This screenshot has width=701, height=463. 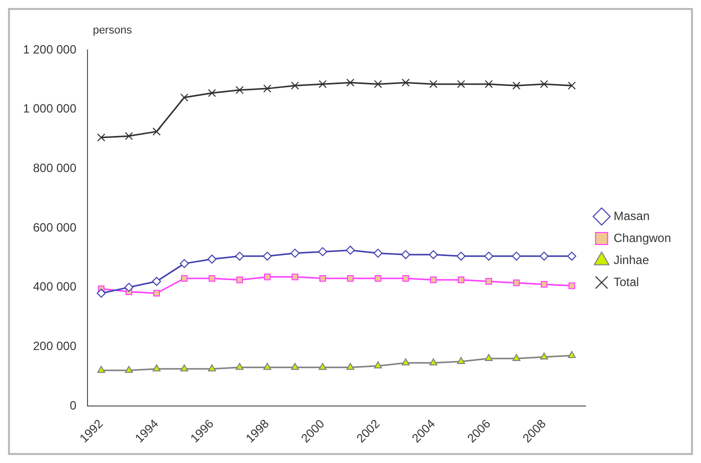 I want to click on legend-label: Jinhae, so click(x=632, y=259).